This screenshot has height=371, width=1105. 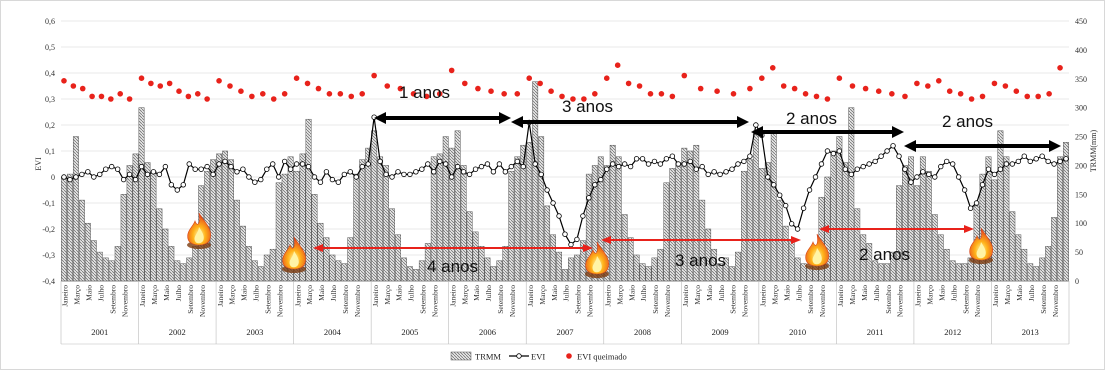 What do you see at coordinates (294, 254) in the screenshot?
I see `fire-icon` at bounding box center [294, 254].